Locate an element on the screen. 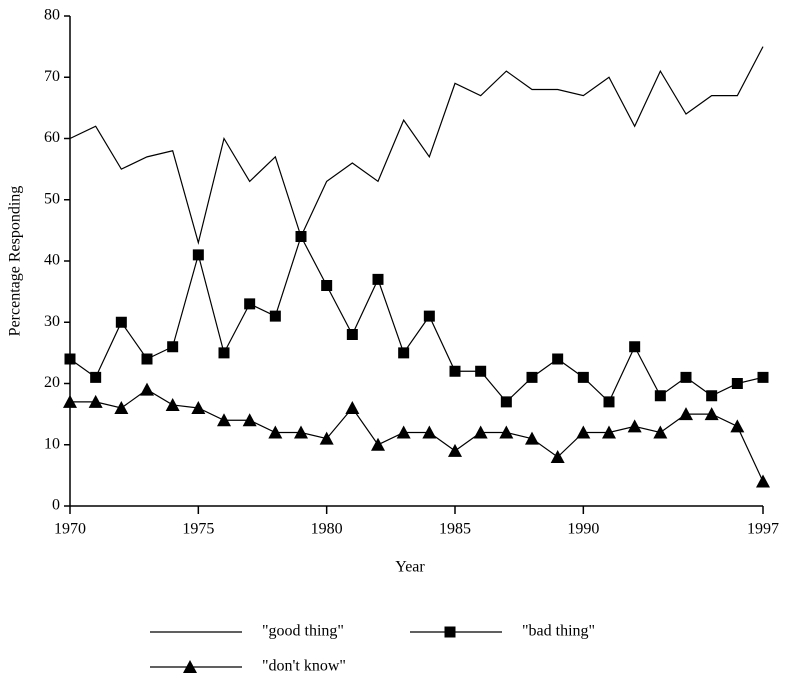 The image size is (785, 678). y-axis-label: Percentage Responding is located at coordinates (15, 261).